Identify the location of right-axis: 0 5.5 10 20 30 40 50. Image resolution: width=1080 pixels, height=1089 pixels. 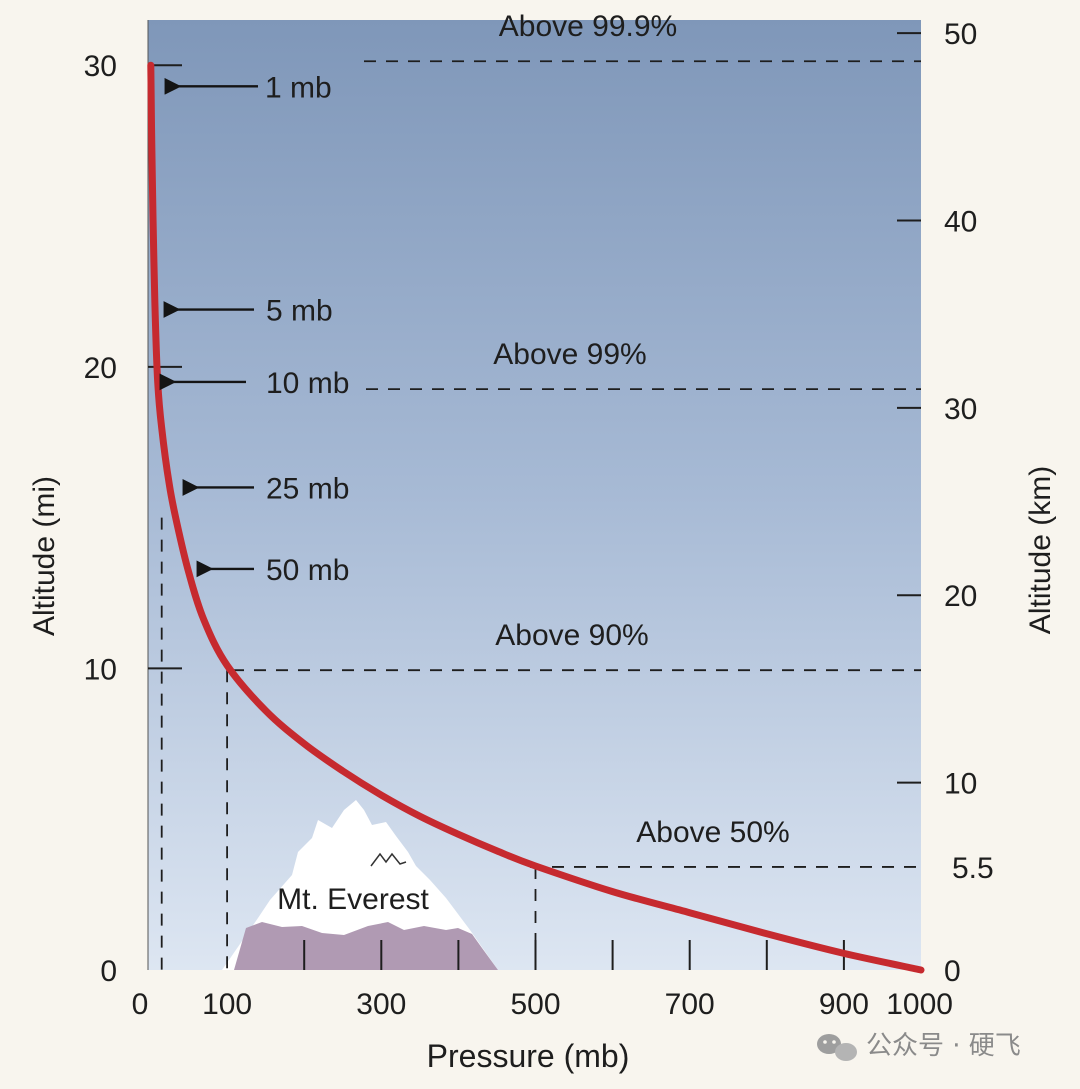
(945, 503).